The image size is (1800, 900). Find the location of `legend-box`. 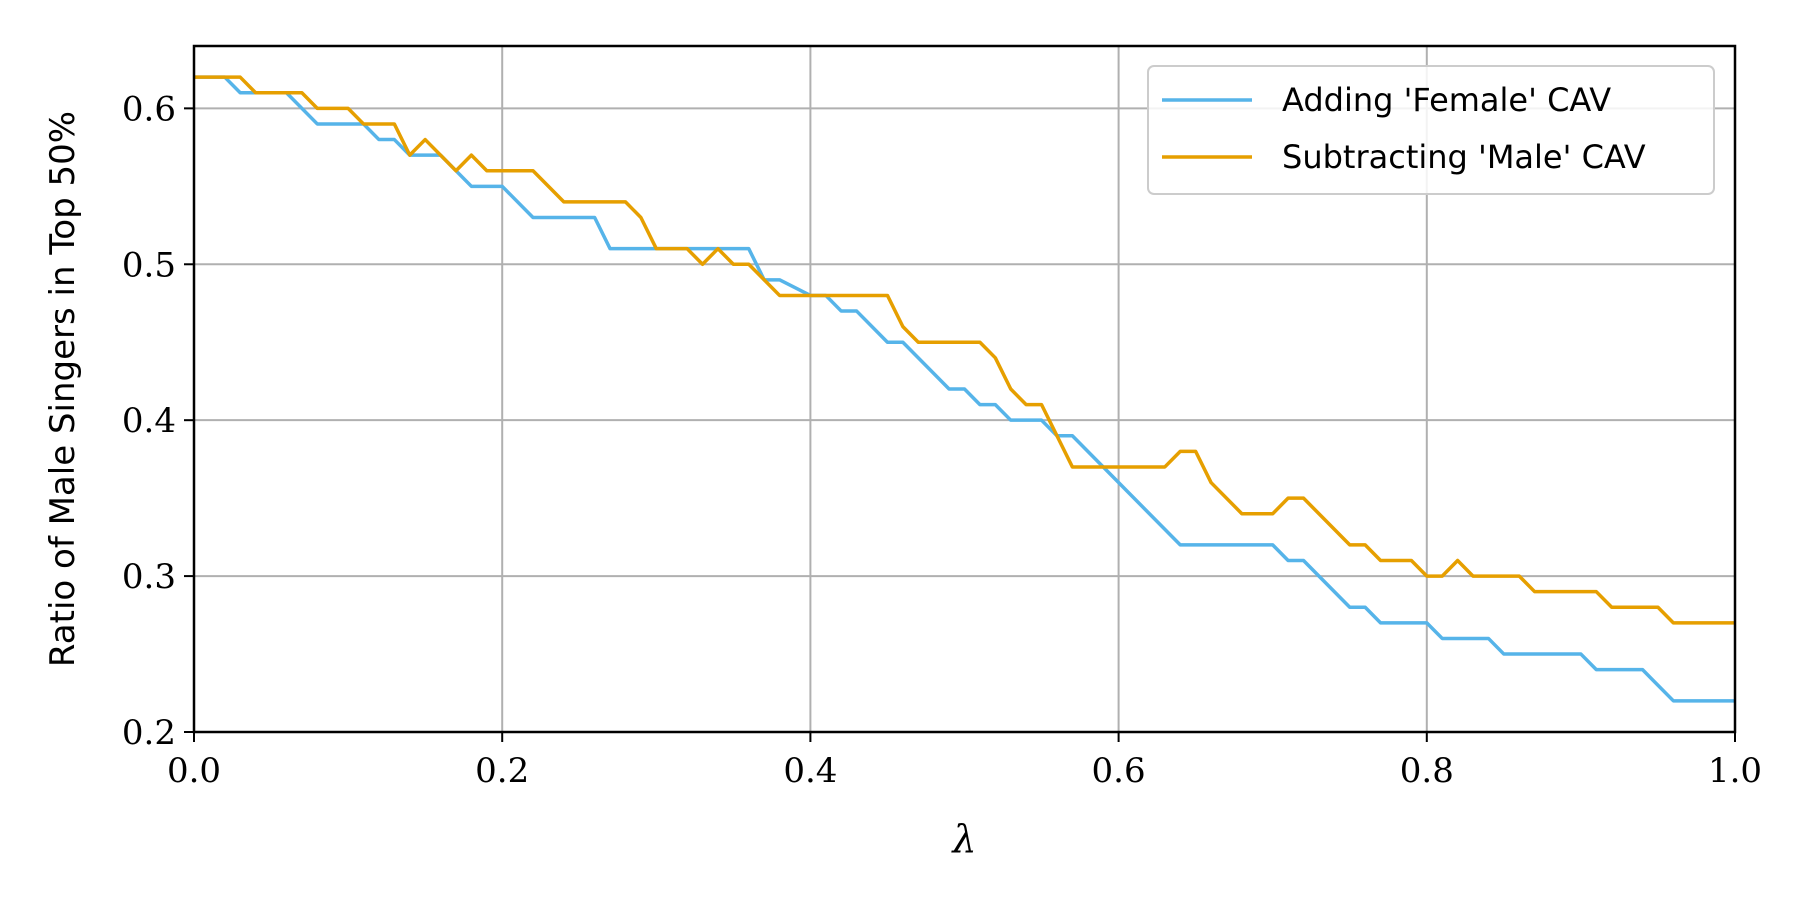

legend-box is located at coordinates (1431, 130).